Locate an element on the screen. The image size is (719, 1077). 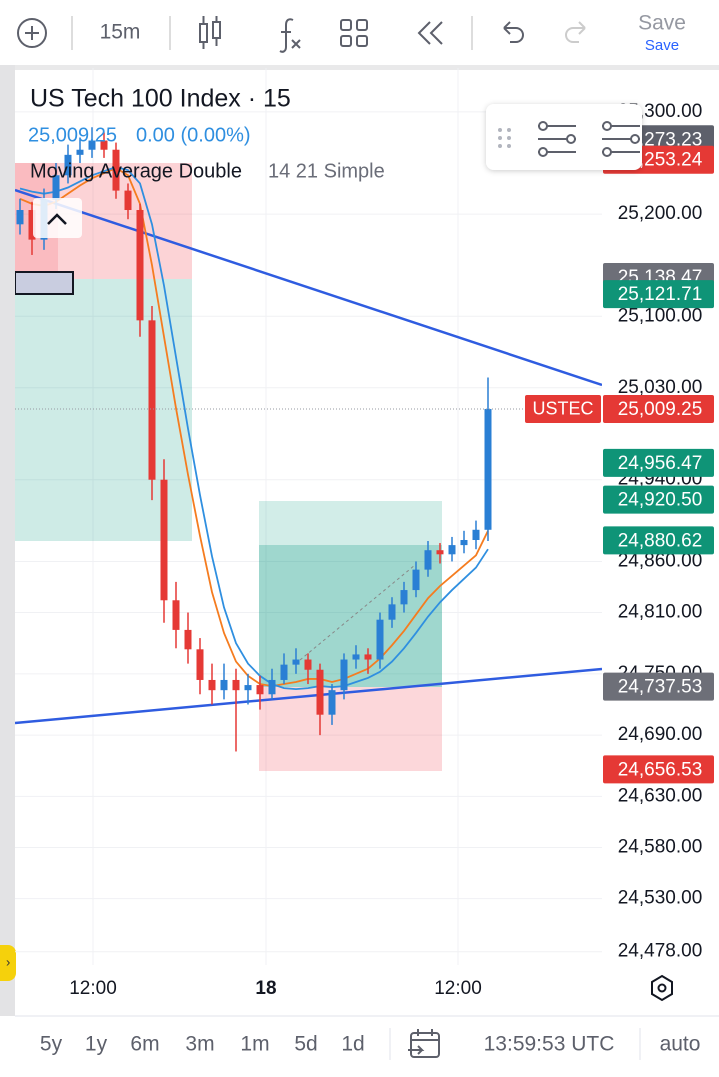
x-tick-label: 12:00 is located at coordinates (458, 988).